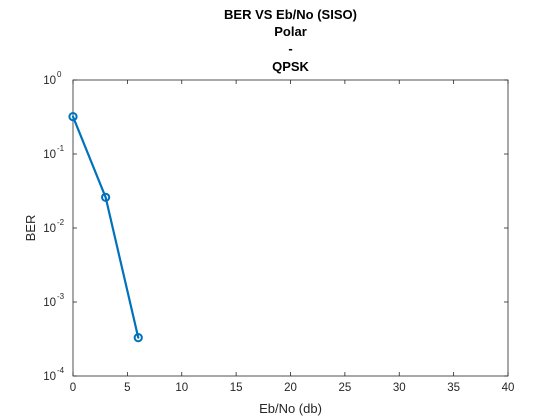 The image size is (560, 420). What do you see at coordinates (61, 296) in the screenshot?
I see `y-tick-exponent: -3` at bounding box center [61, 296].